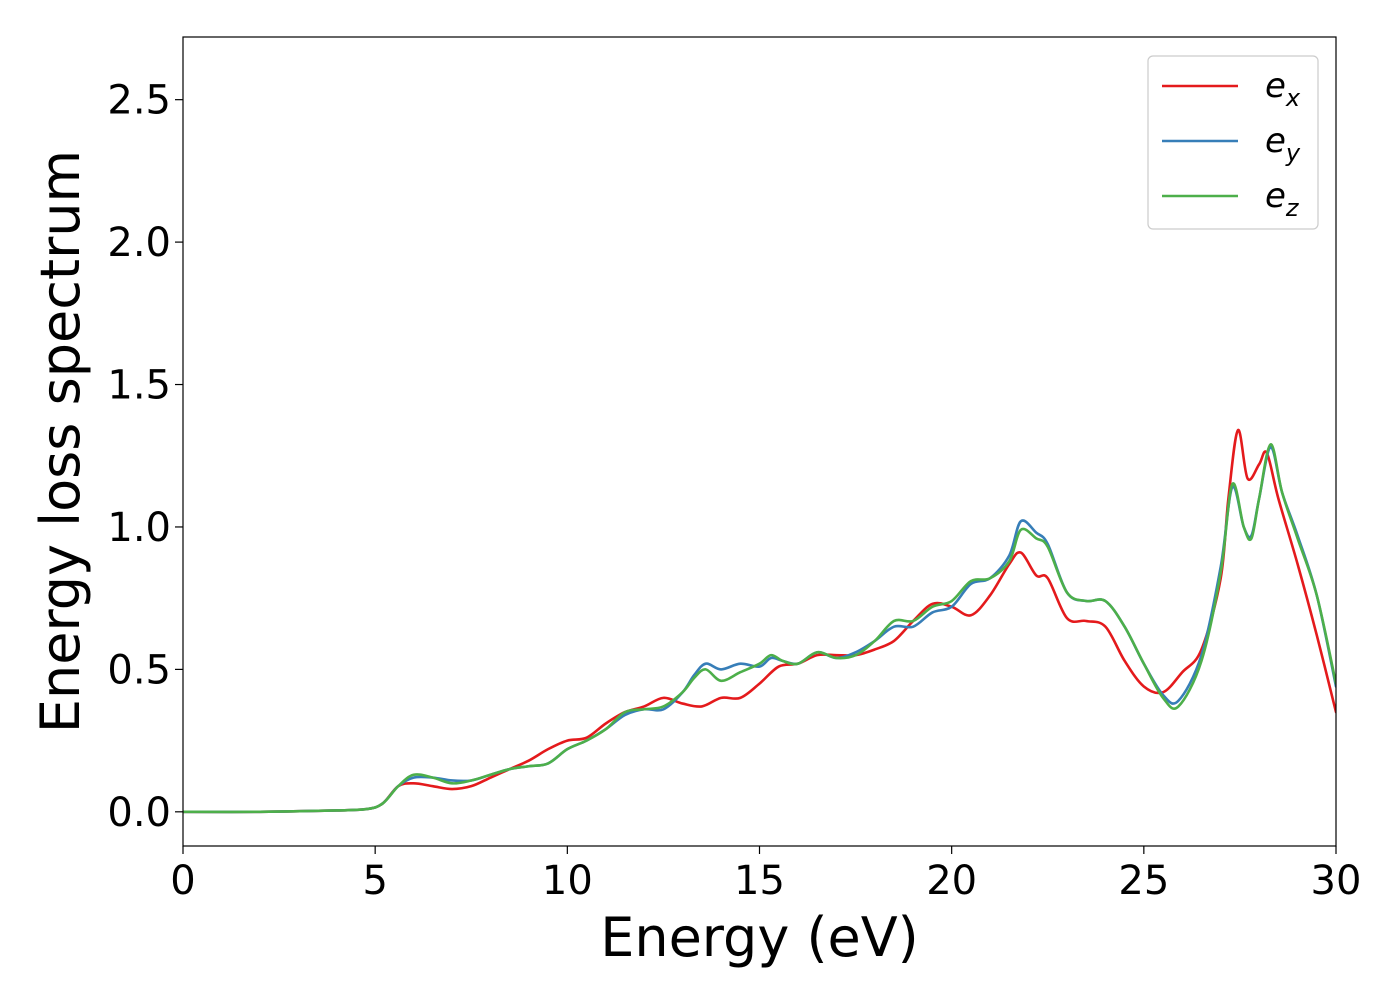 The width and height of the screenshot is (1400, 1000). What do you see at coordinates (1143, 881) in the screenshot?
I see `x-tick-label: 25` at bounding box center [1143, 881].